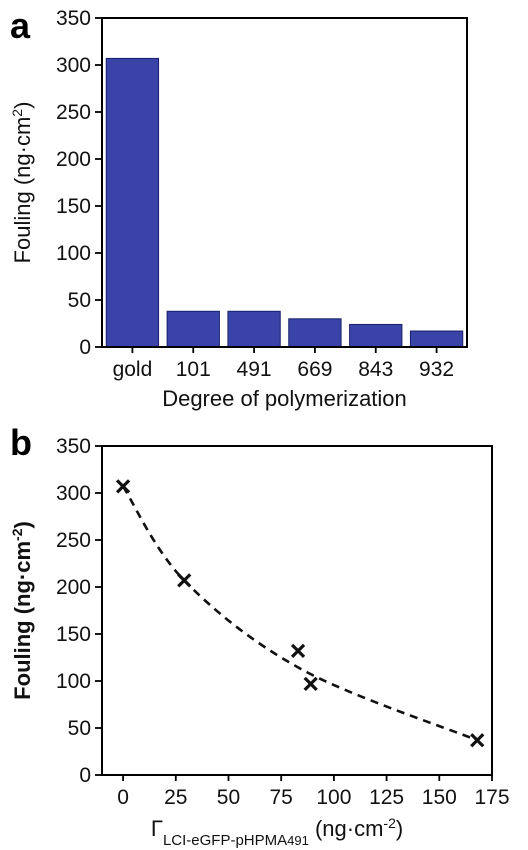 This screenshot has width=528, height=850. Describe the element at coordinates (375, 369) in the screenshot. I see `x-tick-label: 843` at that location.